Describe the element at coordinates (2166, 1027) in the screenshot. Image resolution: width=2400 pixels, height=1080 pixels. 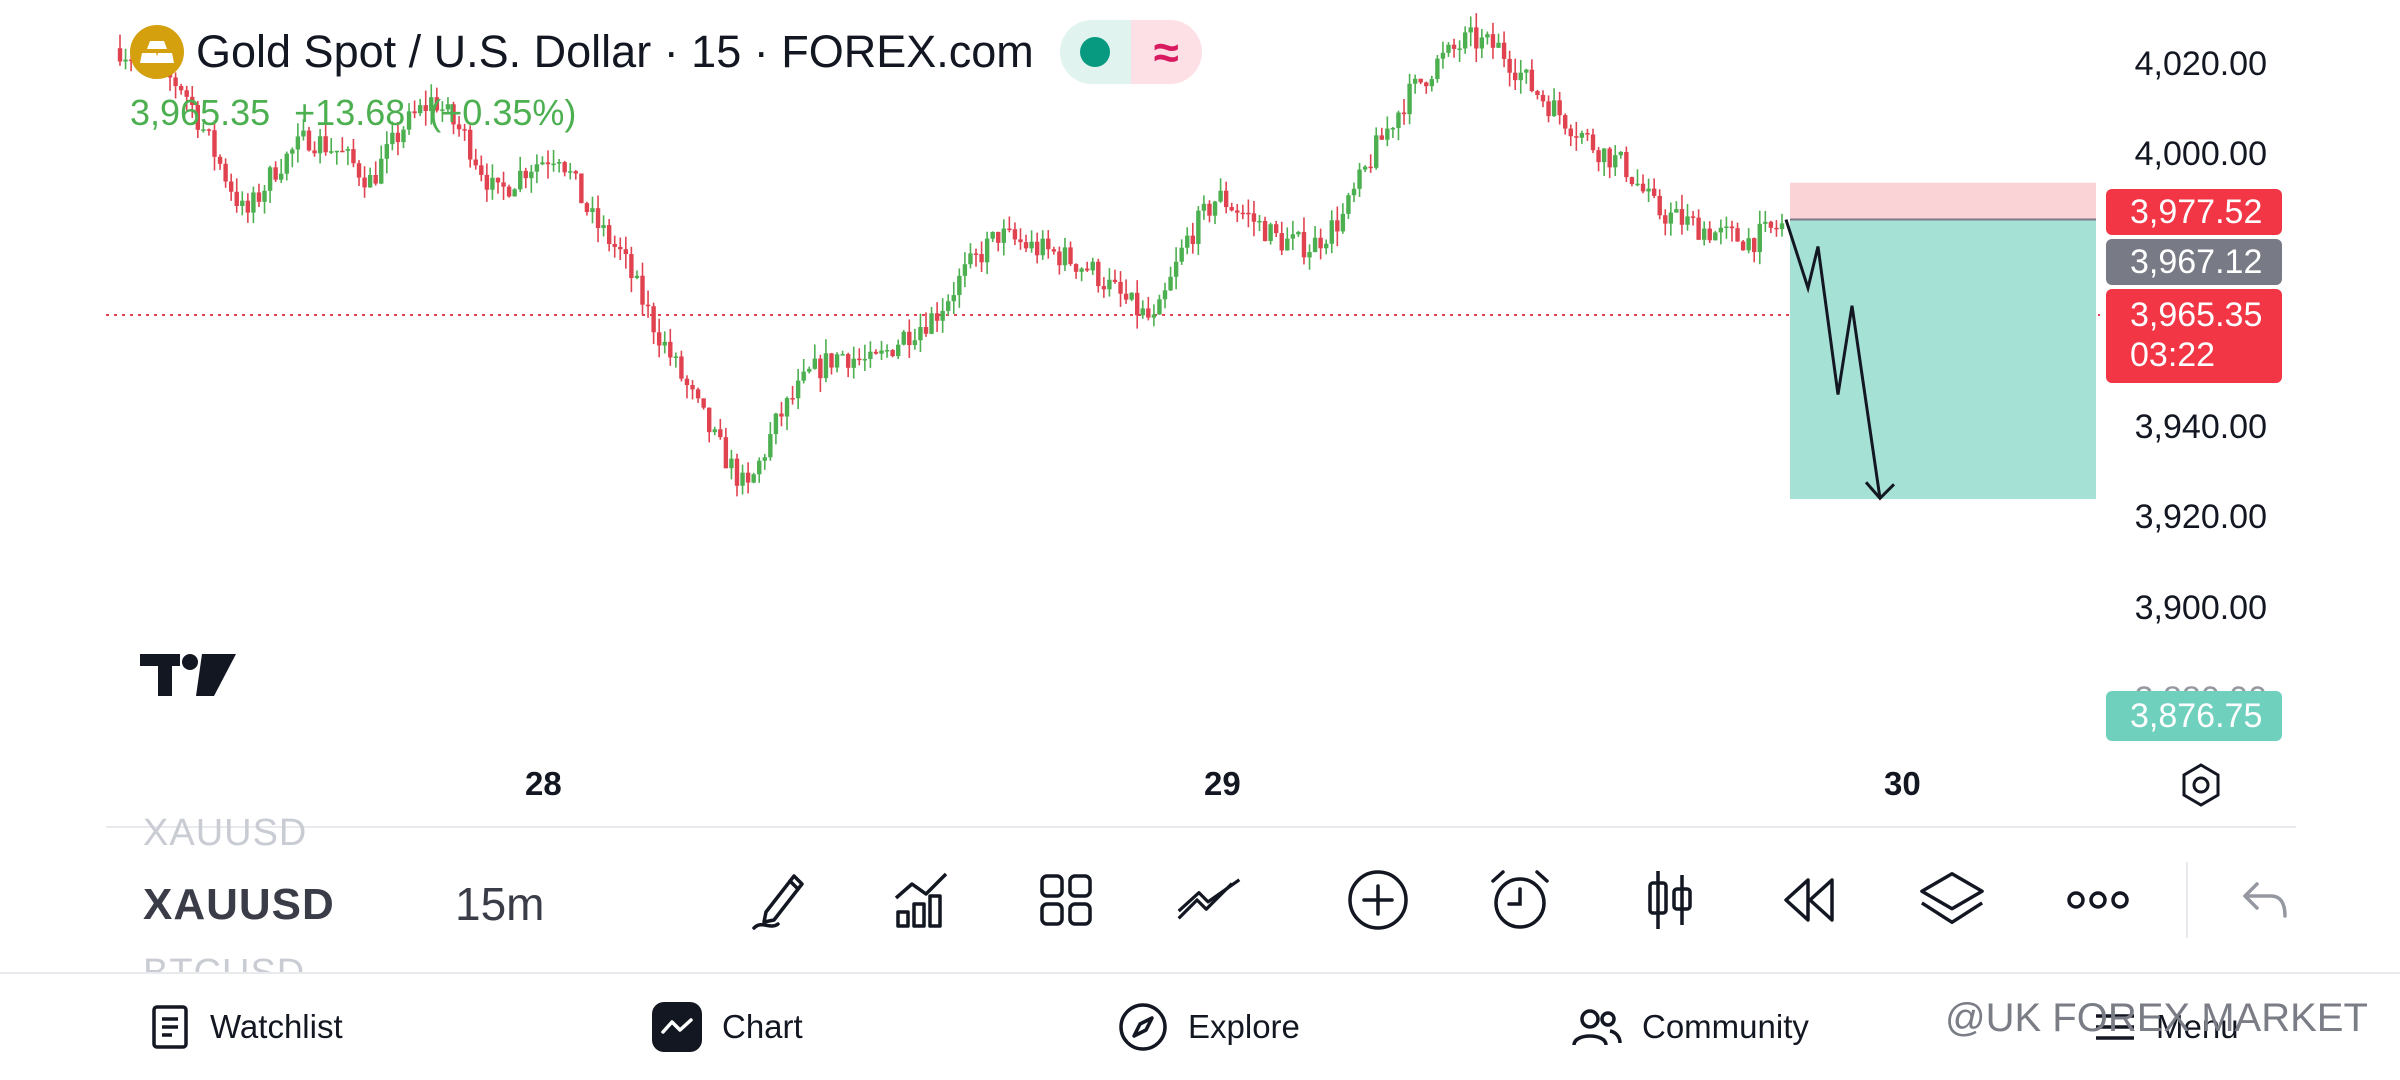
I see `nav-menu: Menu` at that location.